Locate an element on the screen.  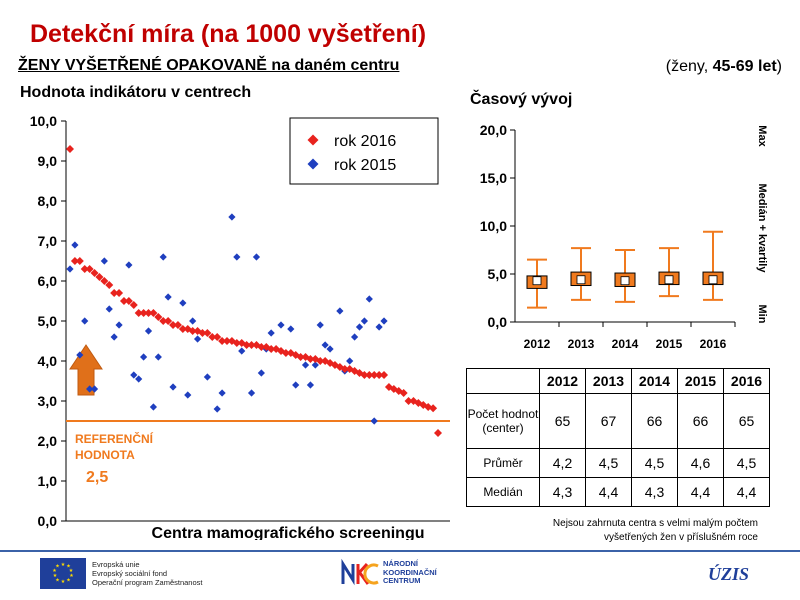
box-y-tick-label: 5,0 is located at coordinates (498, 274).